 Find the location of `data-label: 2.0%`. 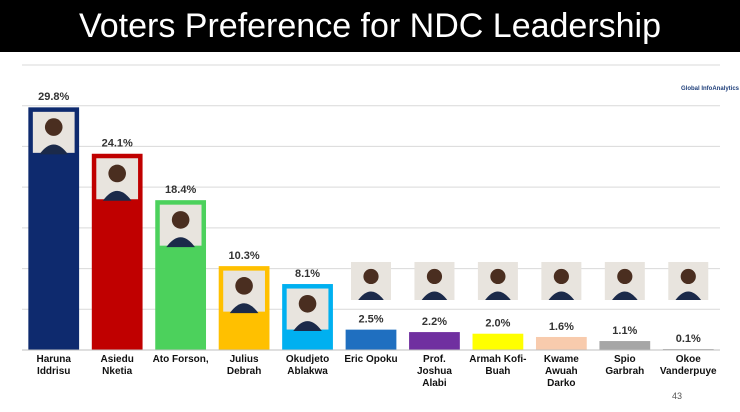

data-label: 2.0% is located at coordinates (497, 324).